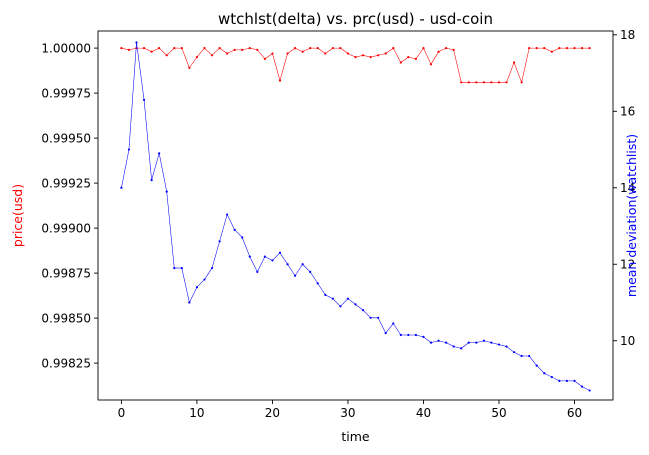 This screenshot has width=649, height=455. Describe the element at coordinates (627, 188) in the screenshot. I see `y-right-tick-label: 14` at that location.